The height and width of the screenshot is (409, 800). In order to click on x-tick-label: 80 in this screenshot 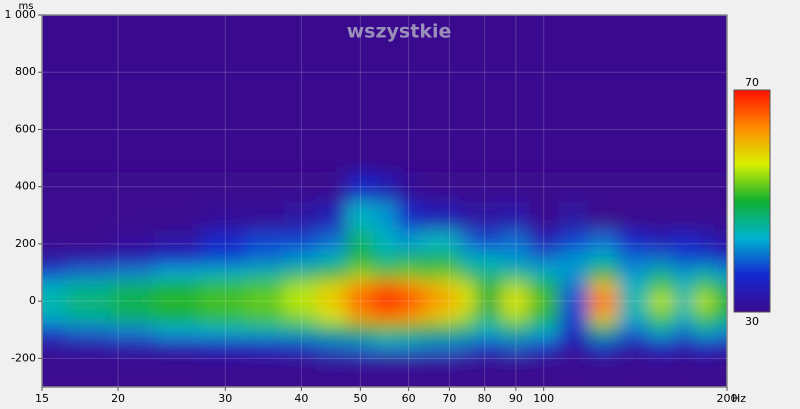, I will do `click(485, 398)`.